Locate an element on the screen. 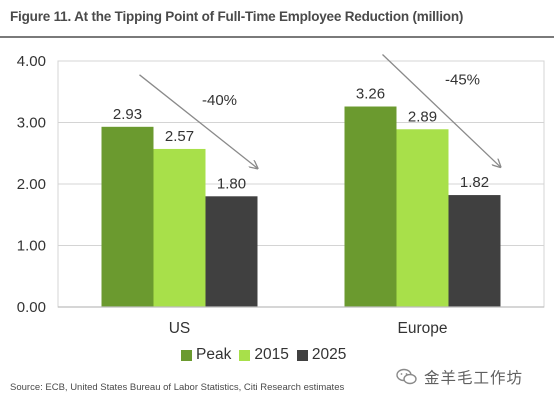 The width and height of the screenshot is (554, 406). change-annotation: -45% is located at coordinates (462, 80).